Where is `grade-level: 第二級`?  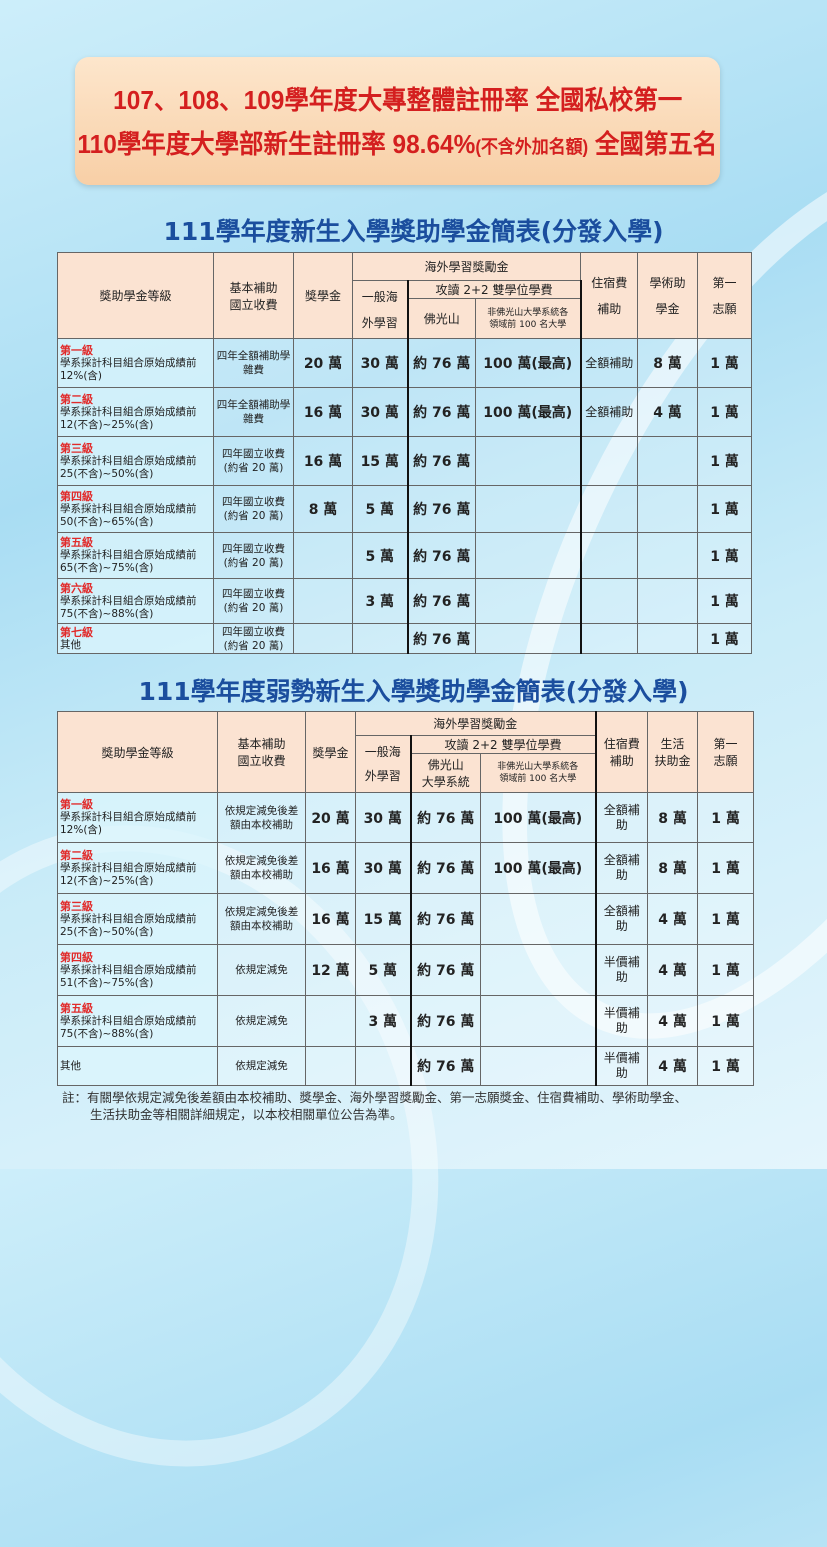
grade-level: 第二級 is located at coordinates (76, 855).